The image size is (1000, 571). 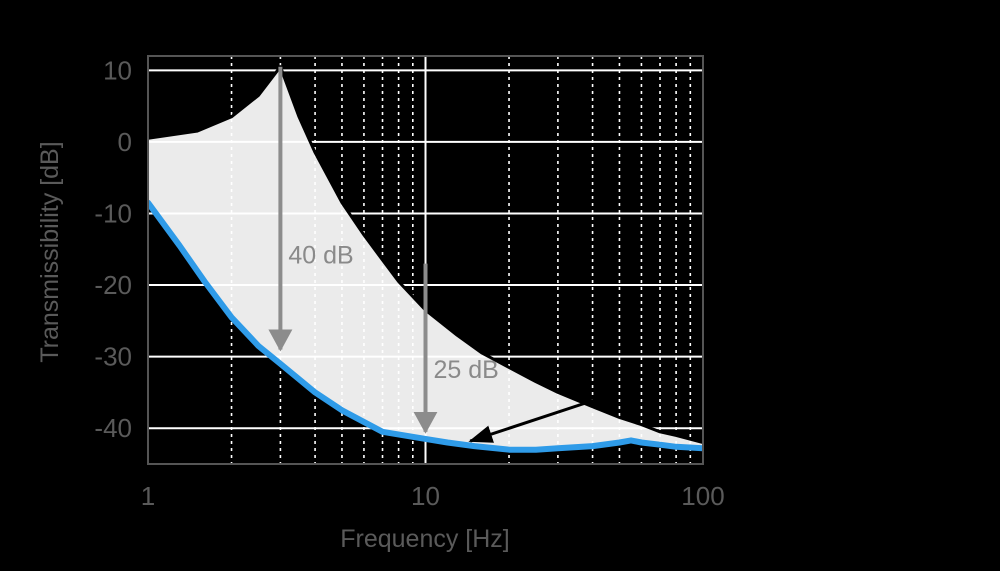 What do you see at coordinates (113, 285) in the screenshot?
I see `y-tick-label: -20` at bounding box center [113, 285].